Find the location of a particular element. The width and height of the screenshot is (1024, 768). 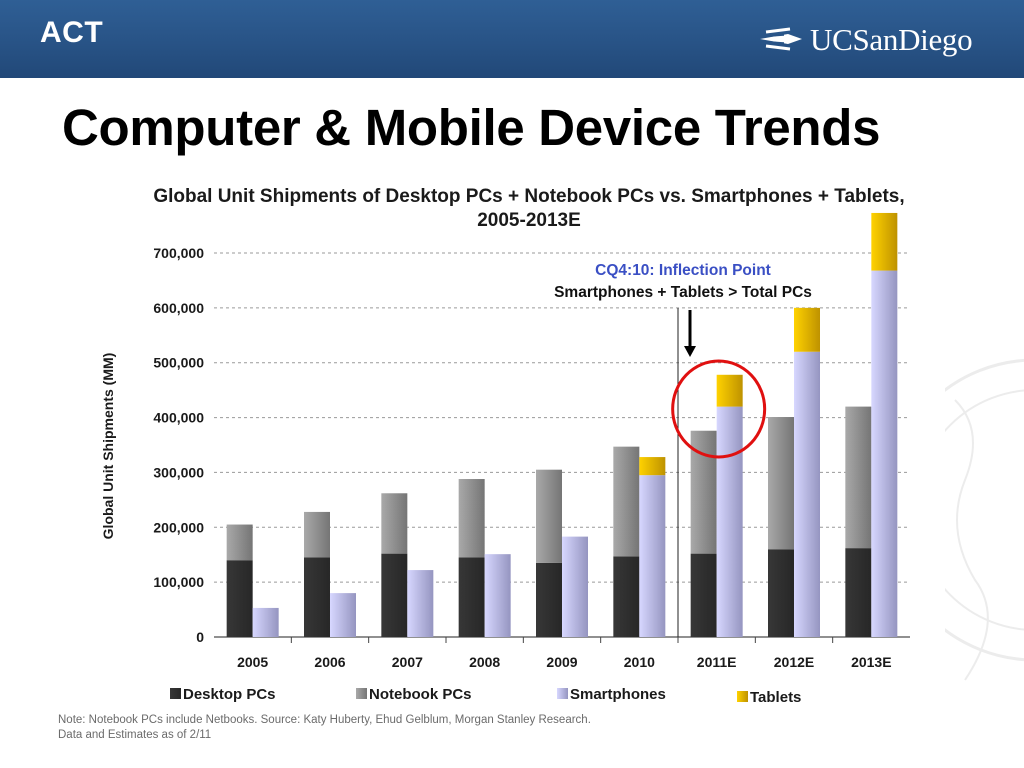

y-axis-label: Global Unit Shipments (MM) is located at coordinates (108, 446).